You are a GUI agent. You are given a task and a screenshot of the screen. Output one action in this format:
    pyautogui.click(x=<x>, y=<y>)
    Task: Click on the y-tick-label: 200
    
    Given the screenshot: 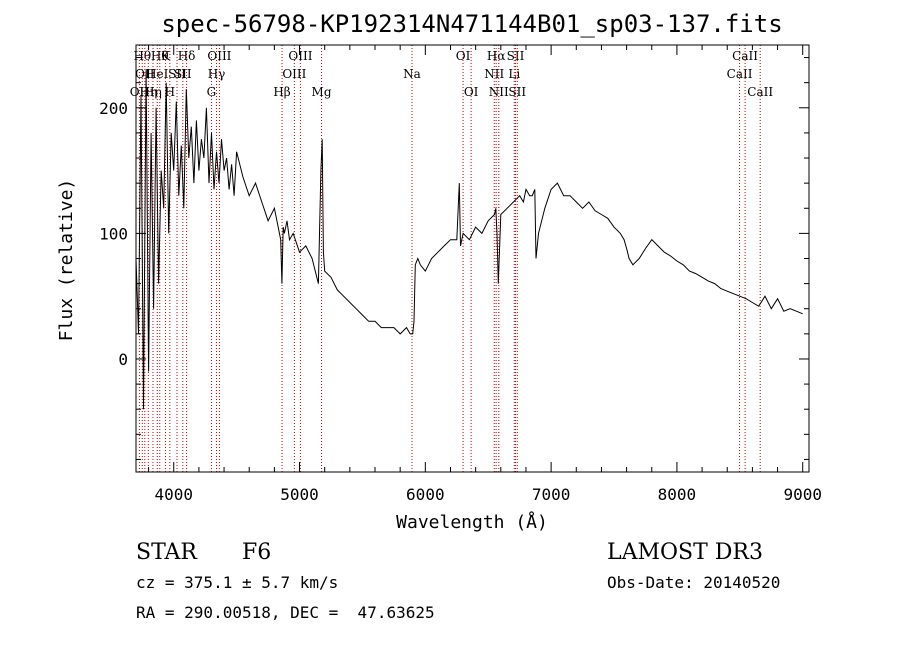 What is the action you would take?
    pyautogui.click(x=113, y=108)
    